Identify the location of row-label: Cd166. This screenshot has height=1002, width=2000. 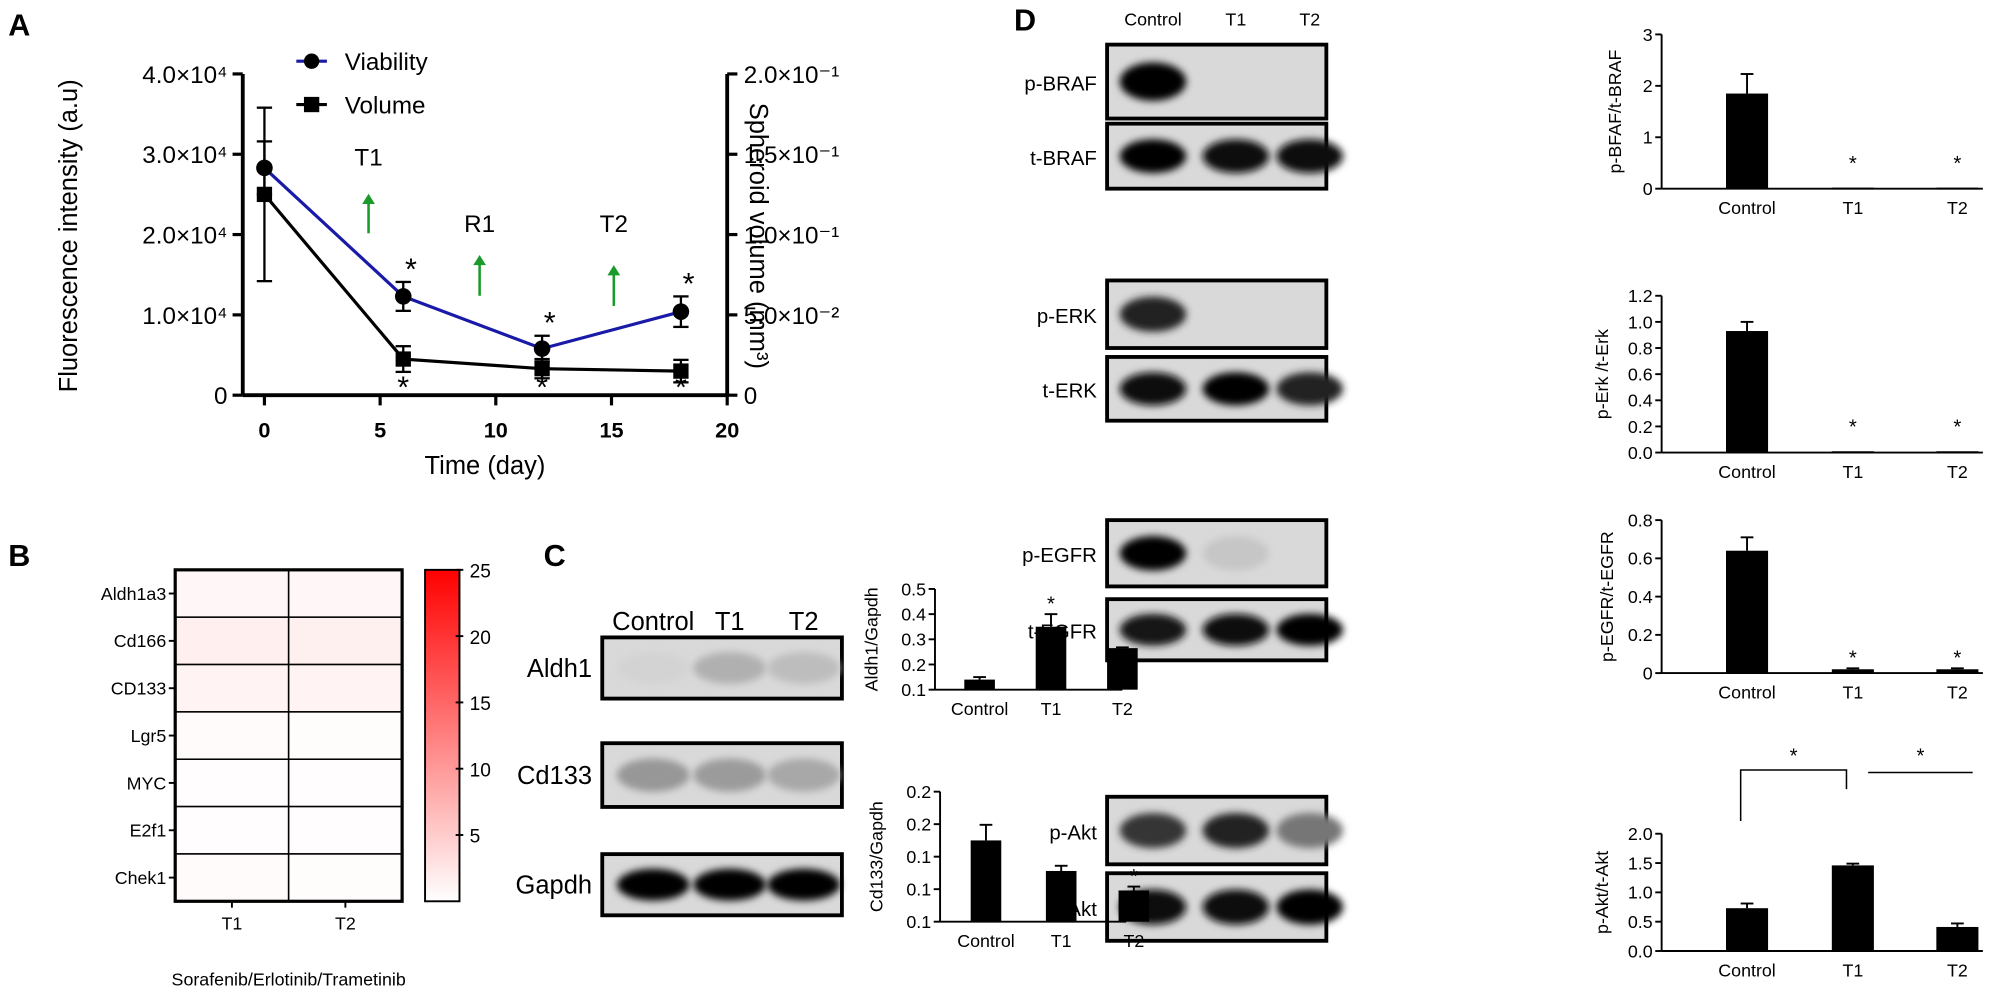
(140, 641).